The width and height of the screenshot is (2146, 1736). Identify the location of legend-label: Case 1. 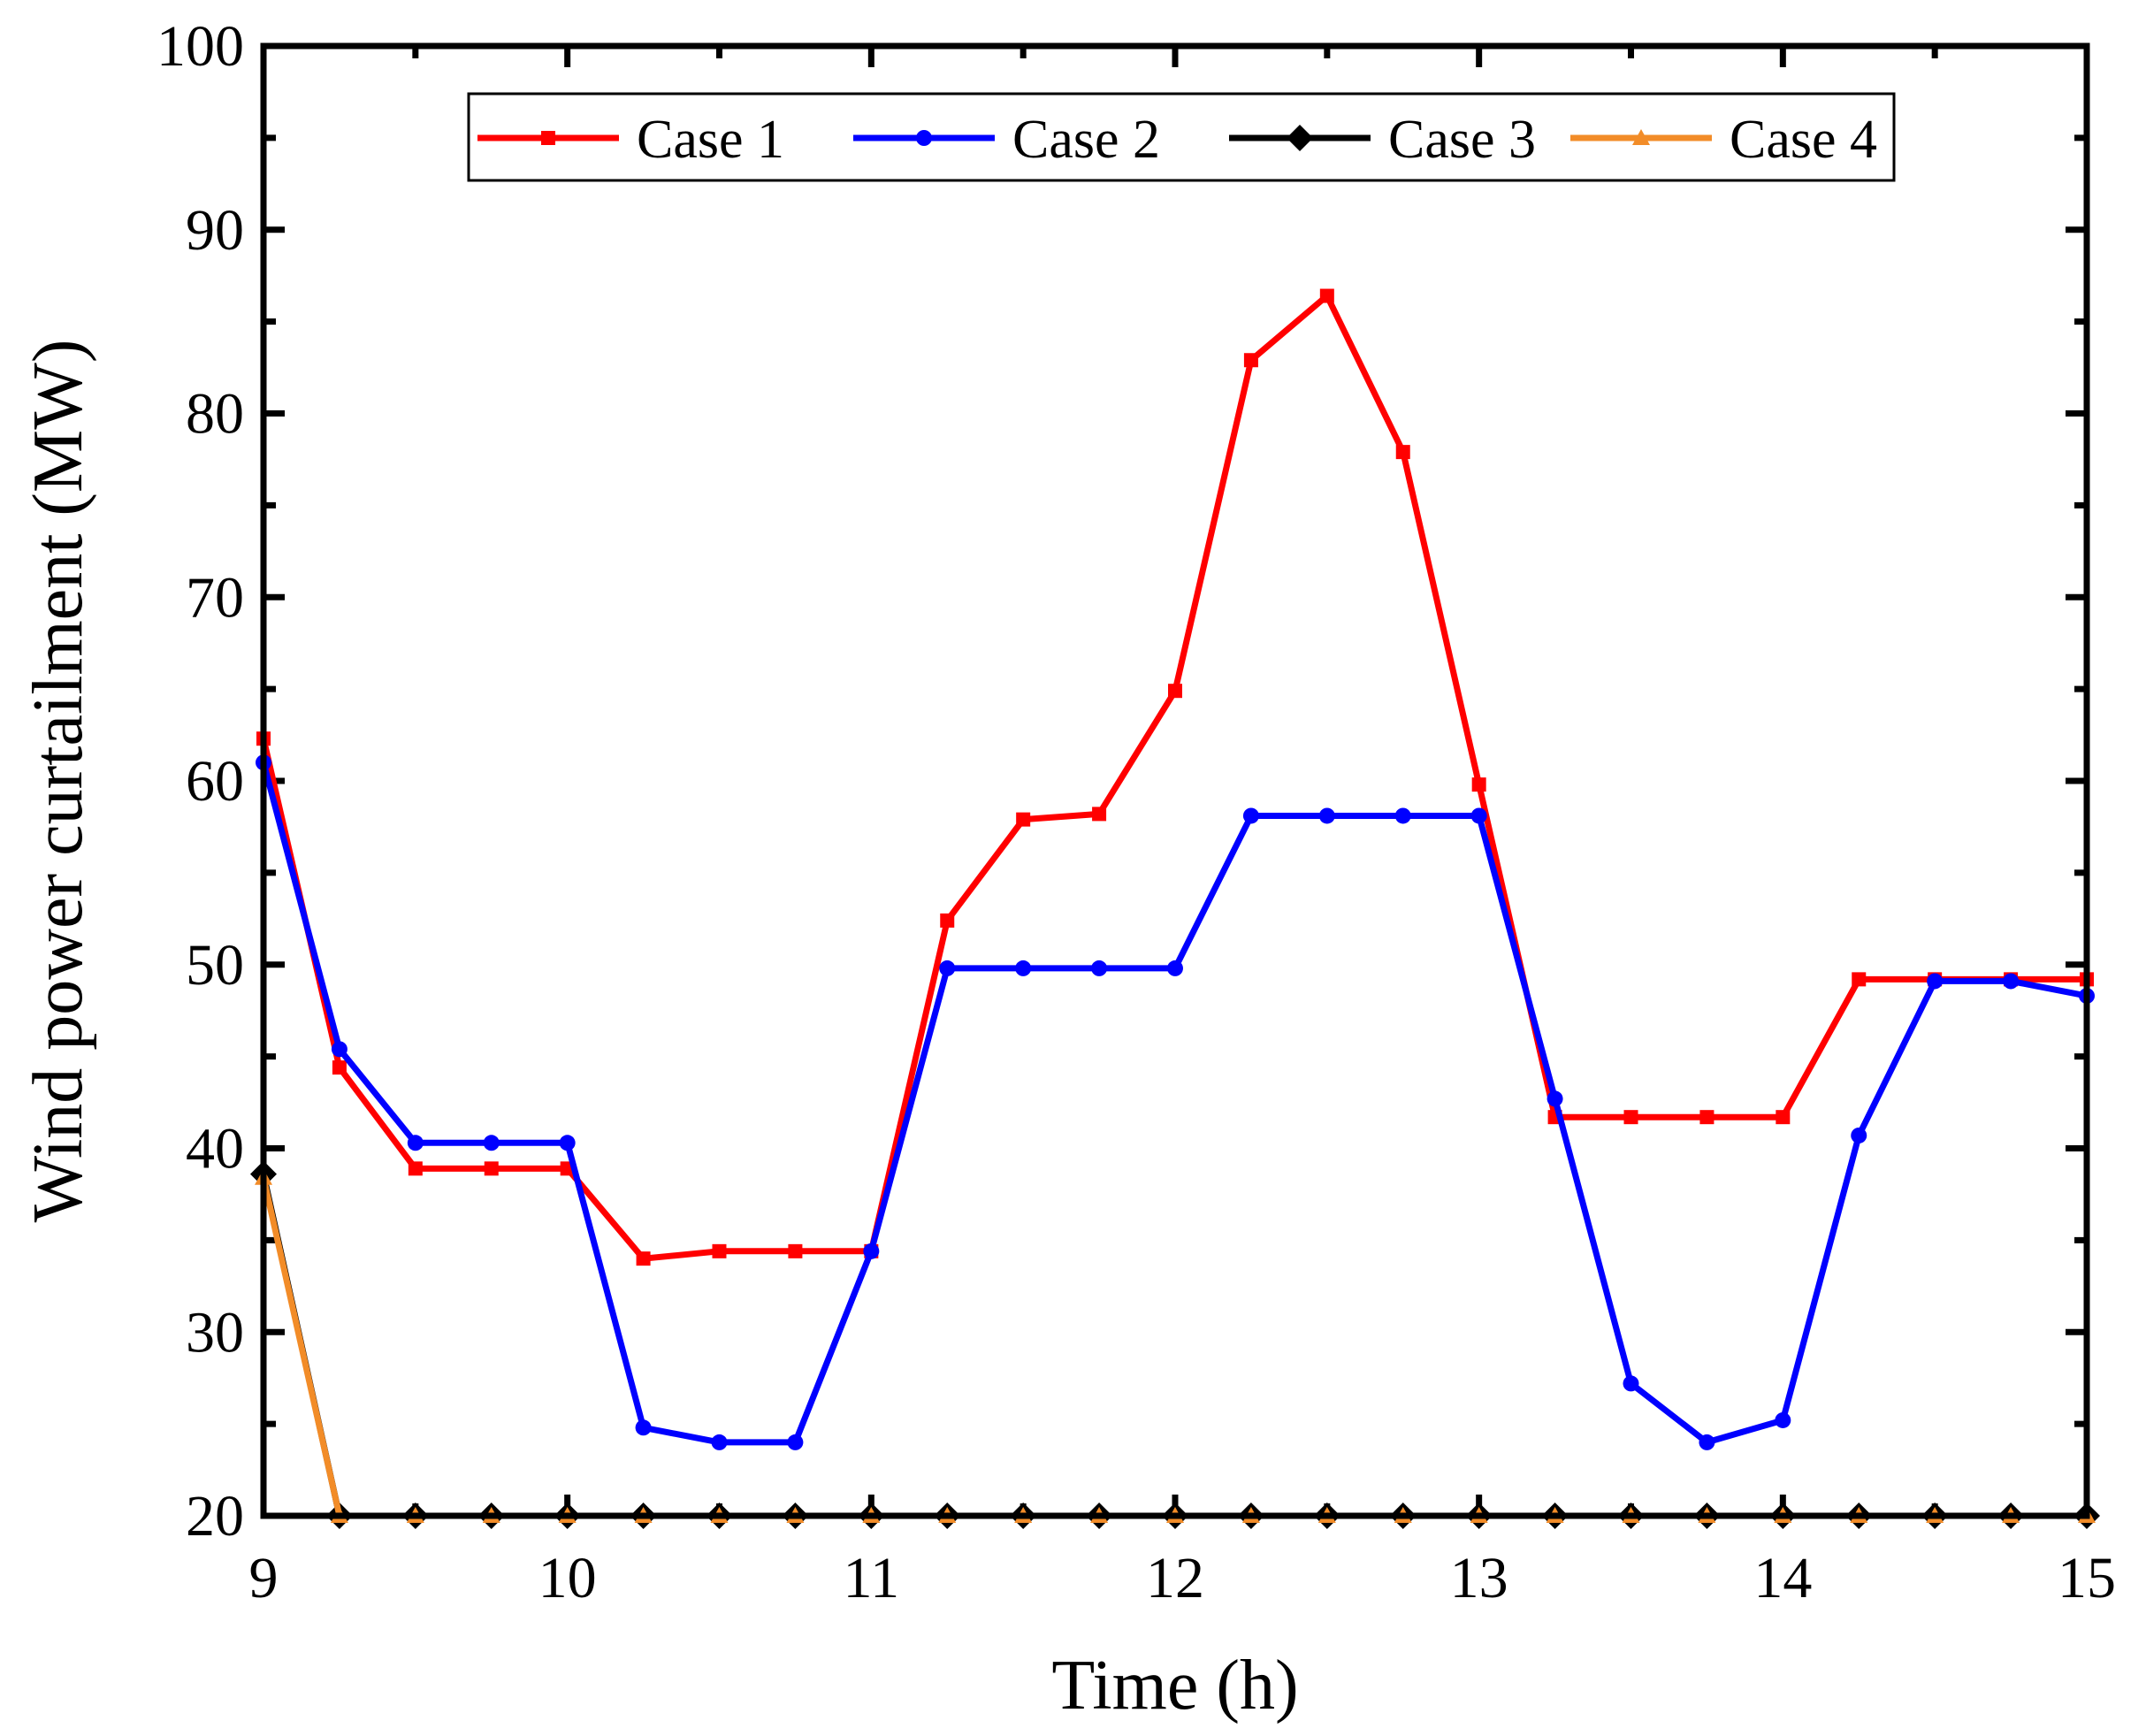
(710, 140).